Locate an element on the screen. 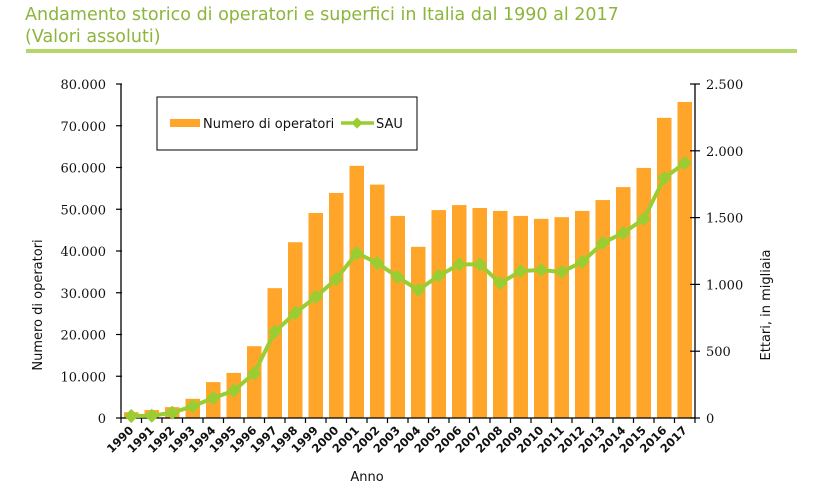 The height and width of the screenshot is (502, 824). bar-2005 is located at coordinates (438, 314).